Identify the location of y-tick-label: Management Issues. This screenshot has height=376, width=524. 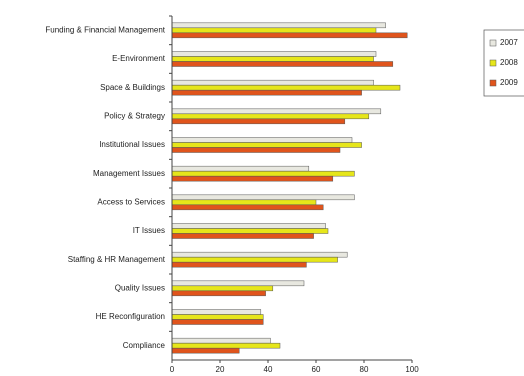
(129, 173).